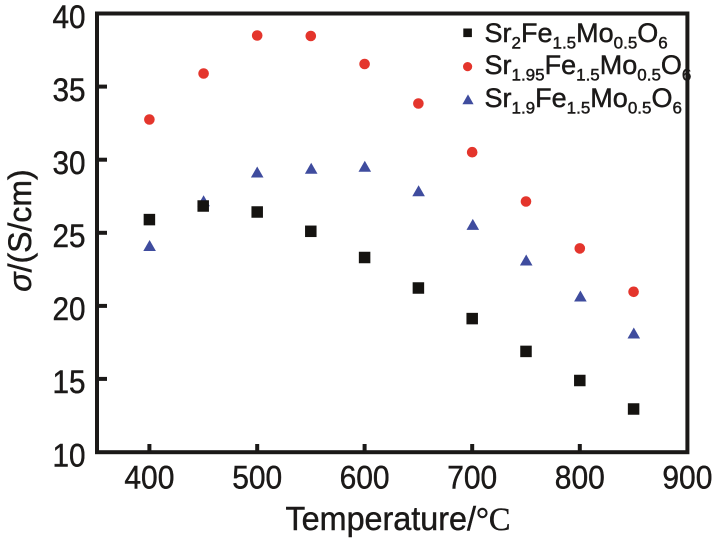  Describe the element at coordinates (257, 478) in the screenshot. I see `svg-text: 500` at that location.